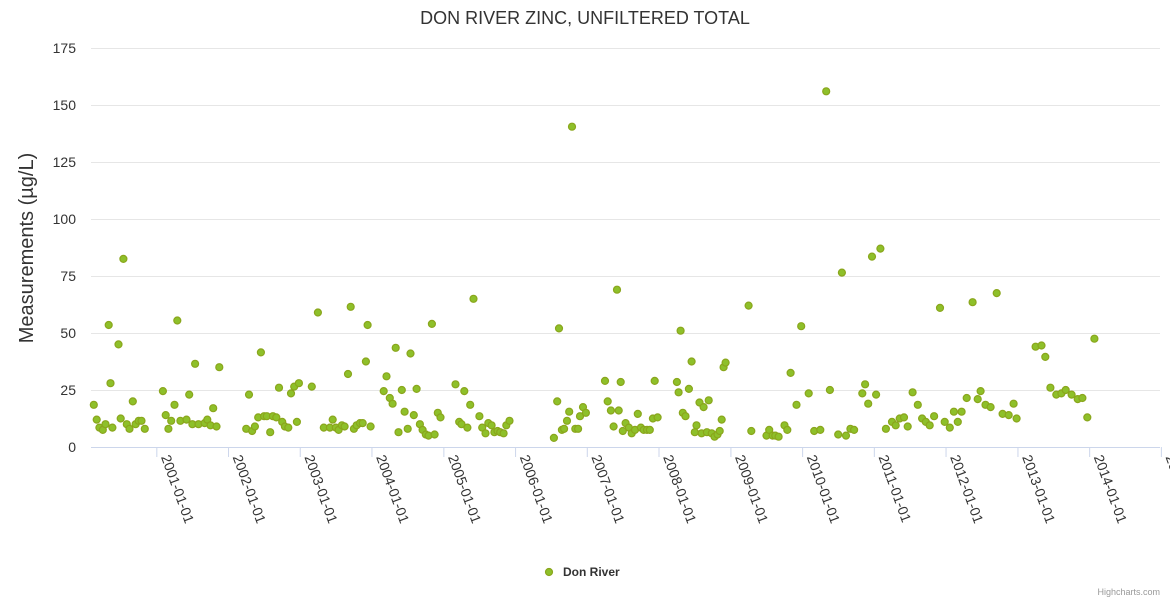 The width and height of the screenshot is (1170, 605). I want to click on legend: Don River, so click(582, 572).